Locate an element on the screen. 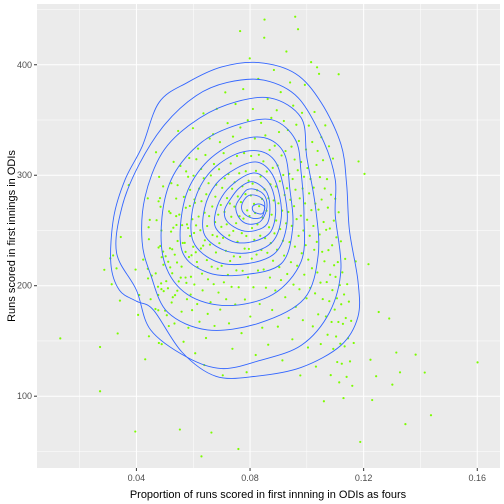 The width and height of the screenshot is (504, 504). x-tick-label: 0.12 is located at coordinates (364, 478).